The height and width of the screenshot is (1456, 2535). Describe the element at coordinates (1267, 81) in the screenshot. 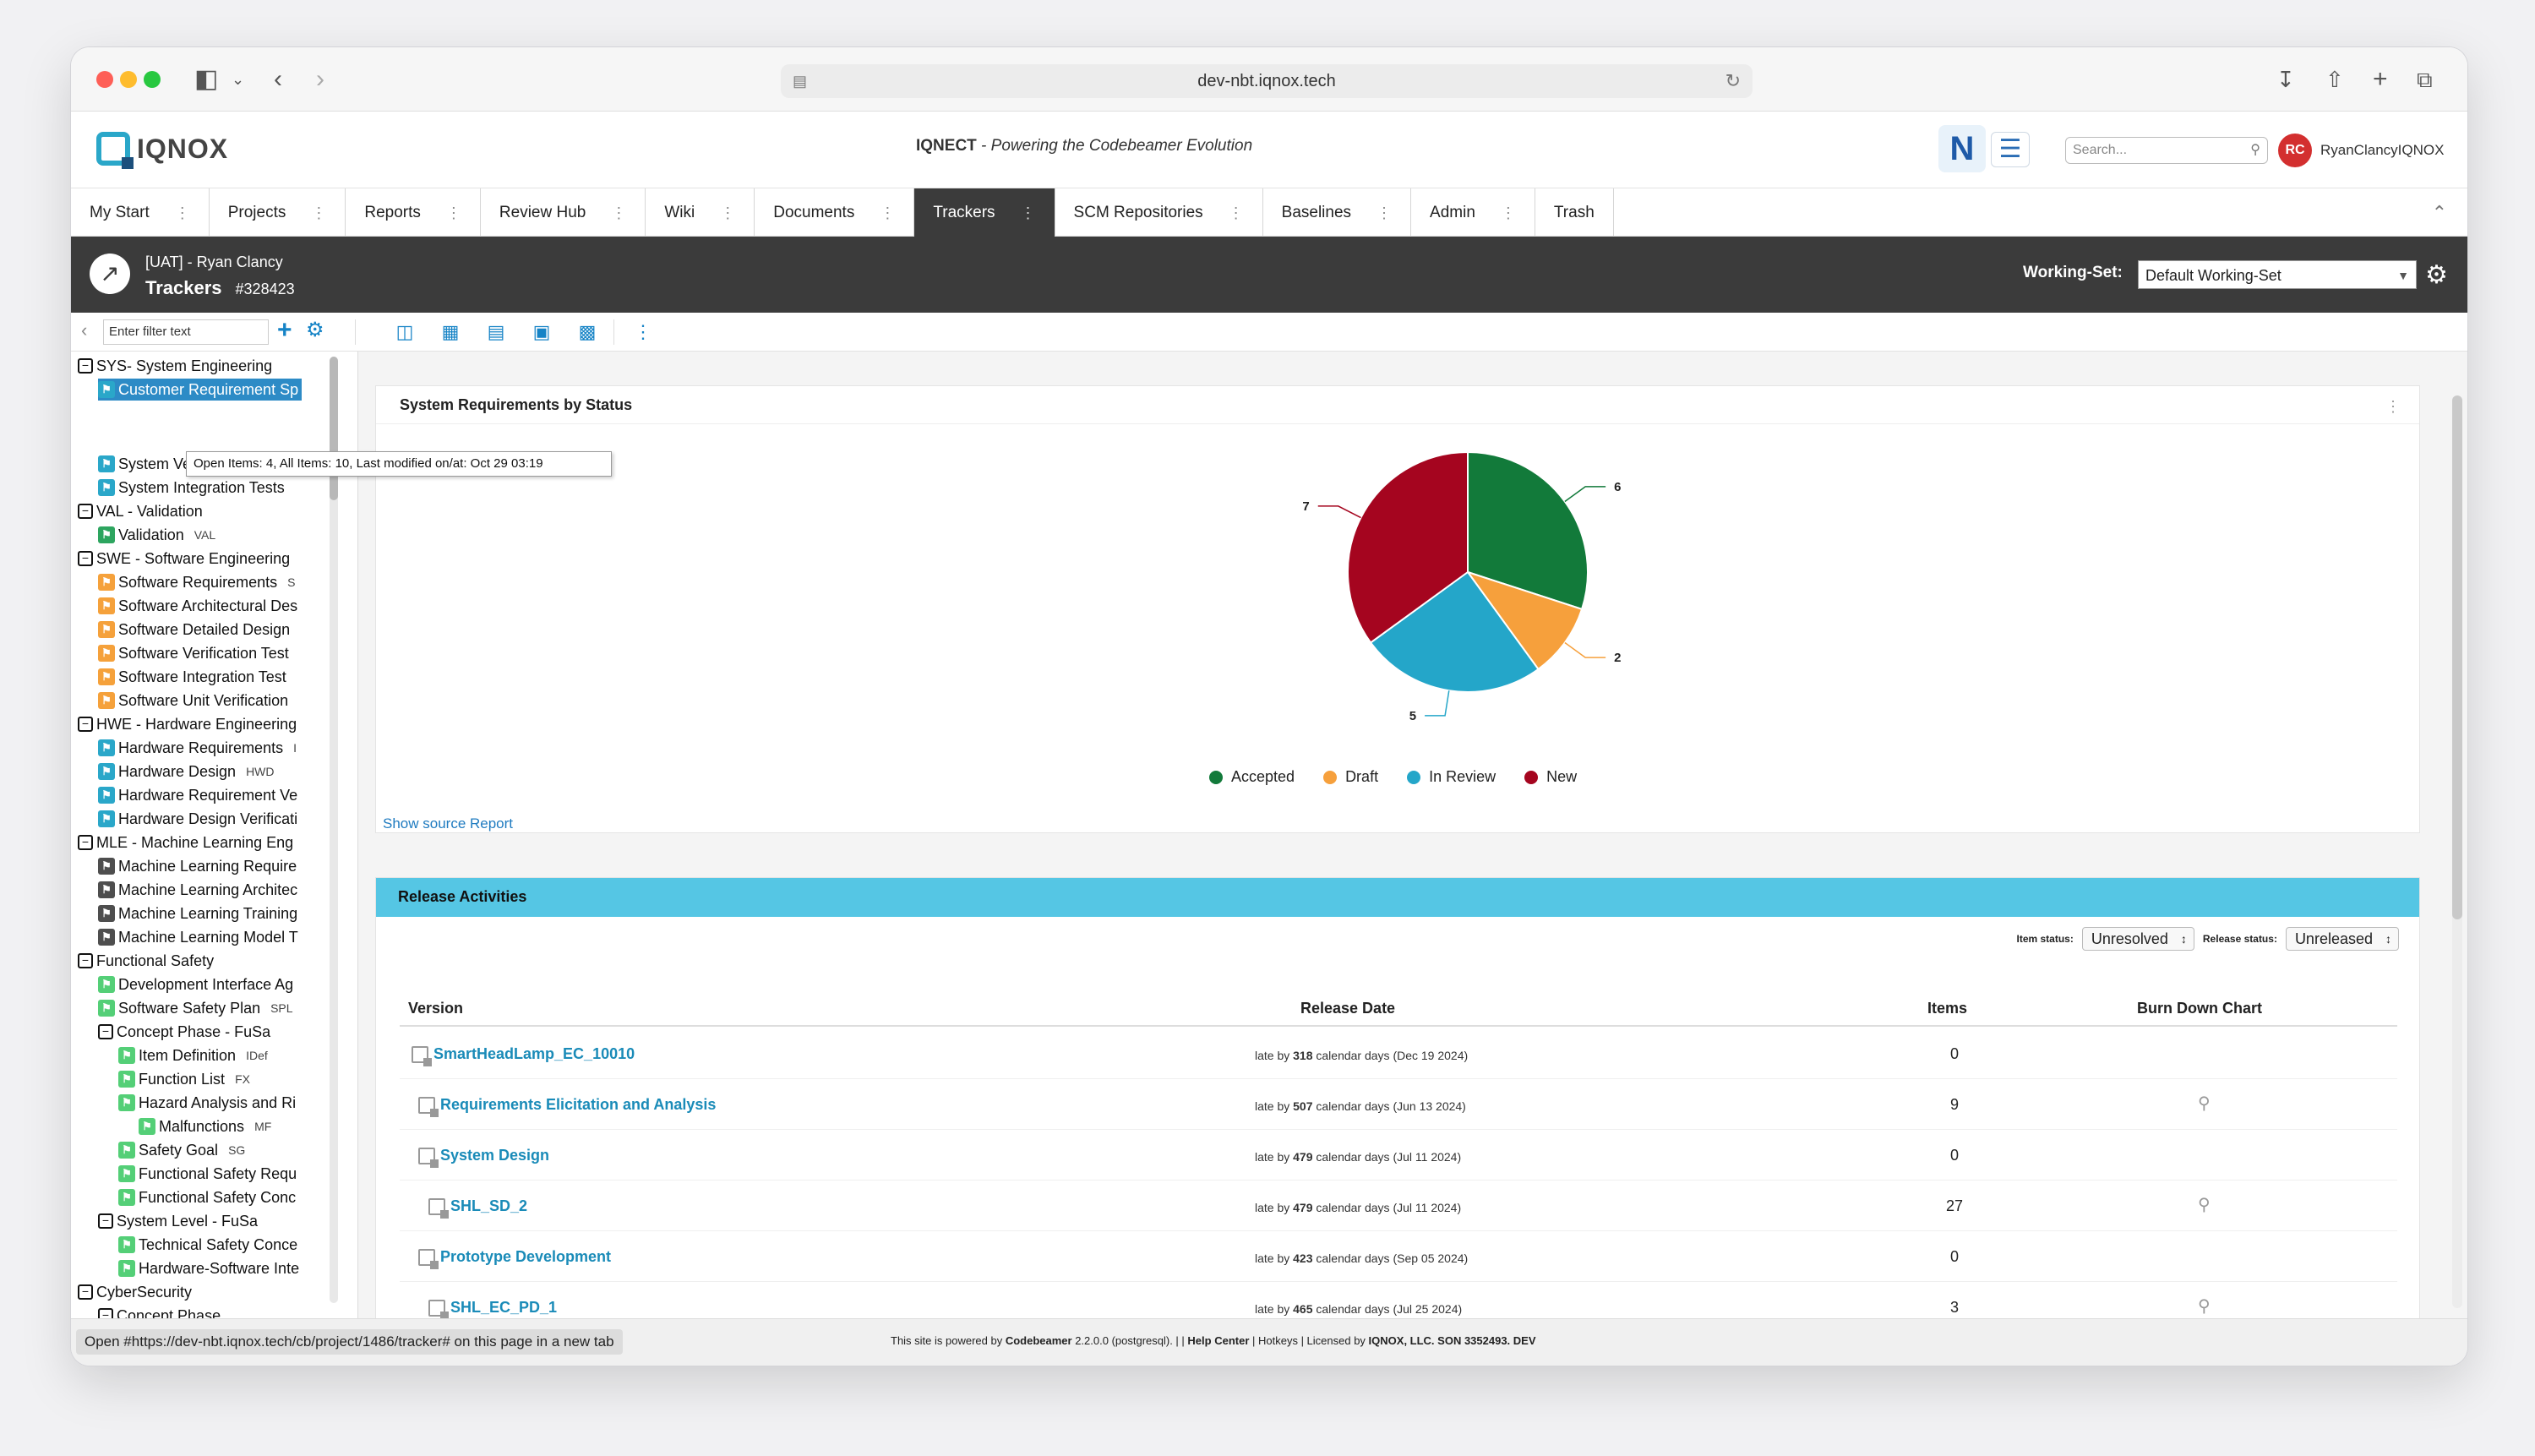

I see `address-bar: ▤ dev-nbt.iqnox.tech ↻` at that location.